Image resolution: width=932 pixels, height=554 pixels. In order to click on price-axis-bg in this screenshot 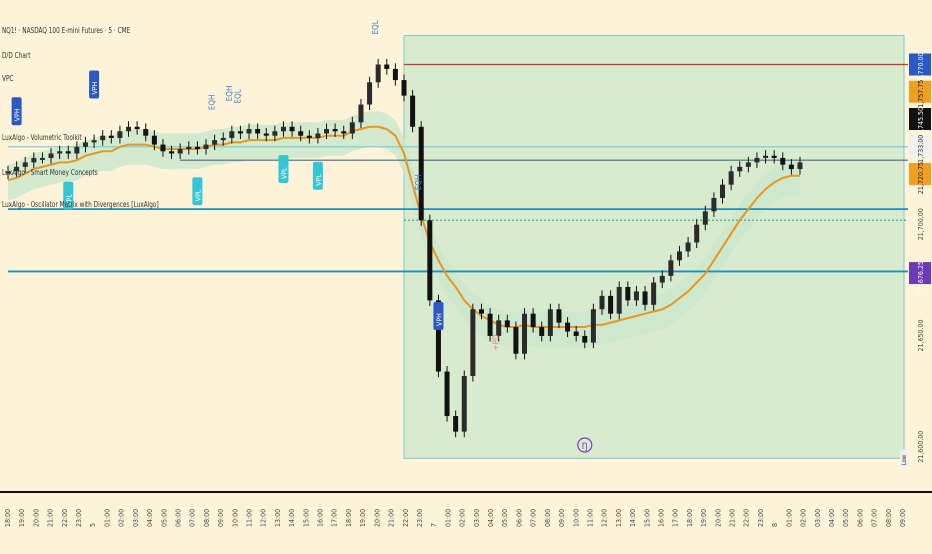, I will do `click(920, 232)`.